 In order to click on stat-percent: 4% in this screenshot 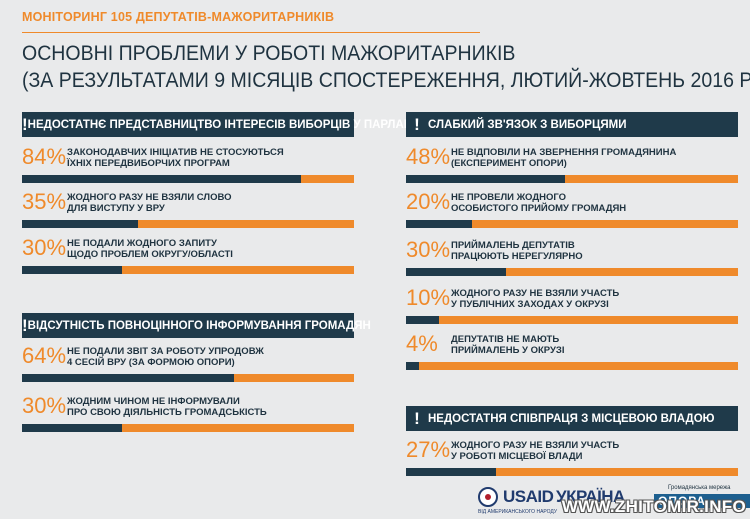, I will do `click(422, 343)`.